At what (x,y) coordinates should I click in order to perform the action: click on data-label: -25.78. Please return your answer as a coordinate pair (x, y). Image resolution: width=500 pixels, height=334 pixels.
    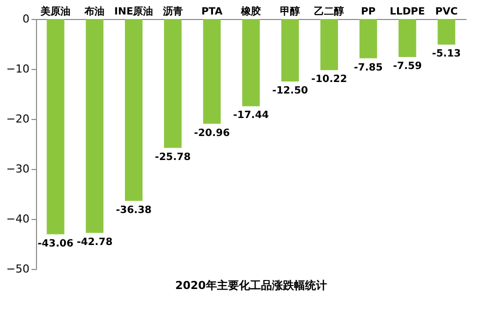
    Looking at the image, I should click on (172, 157).